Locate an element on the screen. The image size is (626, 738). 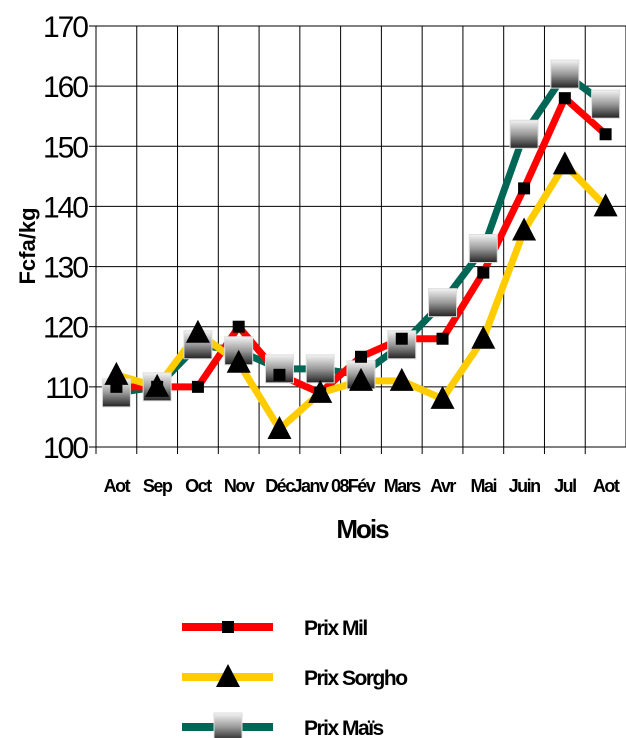
x-tick-label: Juin is located at coordinates (525, 486).